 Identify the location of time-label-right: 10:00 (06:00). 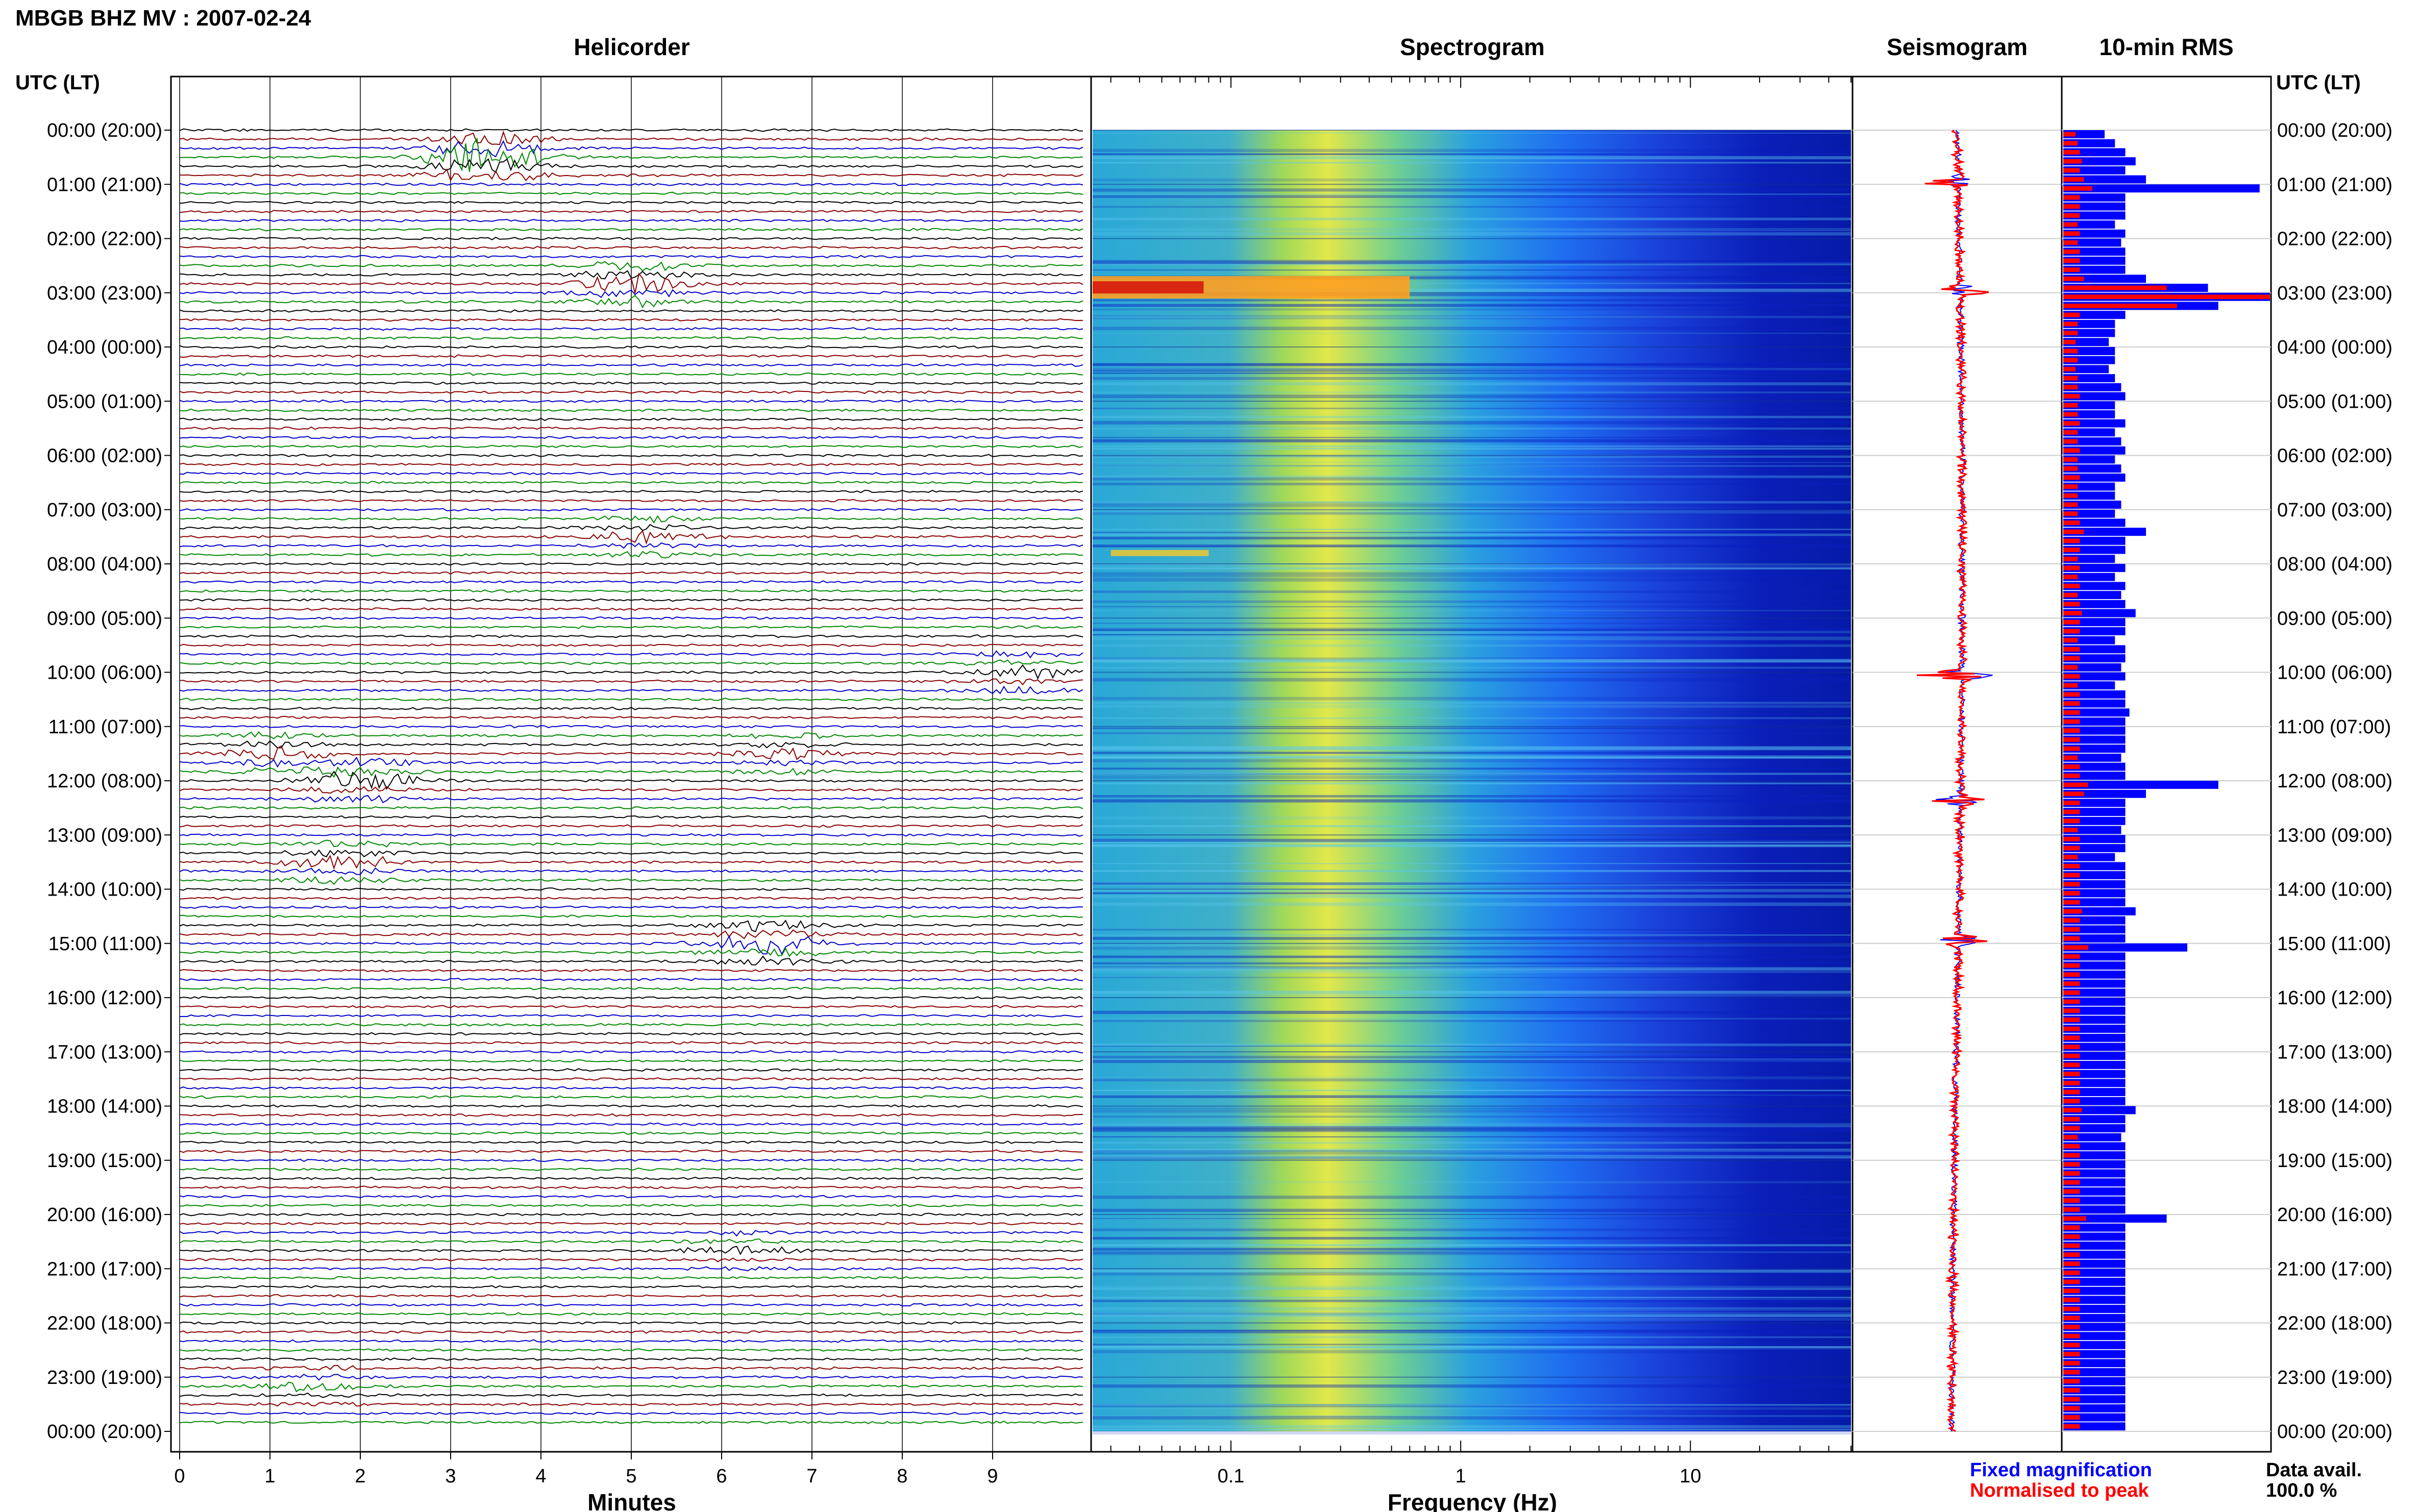
(2334, 673).